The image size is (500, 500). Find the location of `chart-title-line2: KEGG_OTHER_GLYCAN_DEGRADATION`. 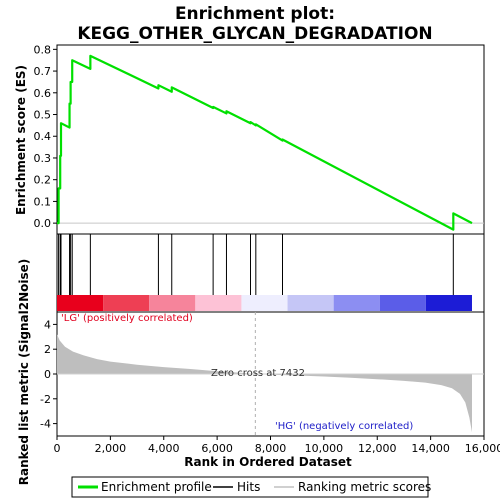

chart-title-line2: KEGG_OTHER_GLYCAN_DEGRADATION is located at coordinates (254, 34).